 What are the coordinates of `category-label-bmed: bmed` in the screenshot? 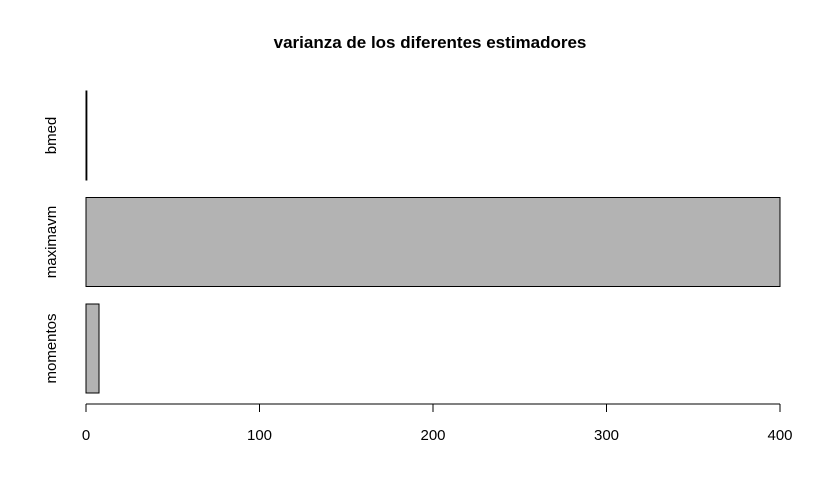 It's located at (51, 136).